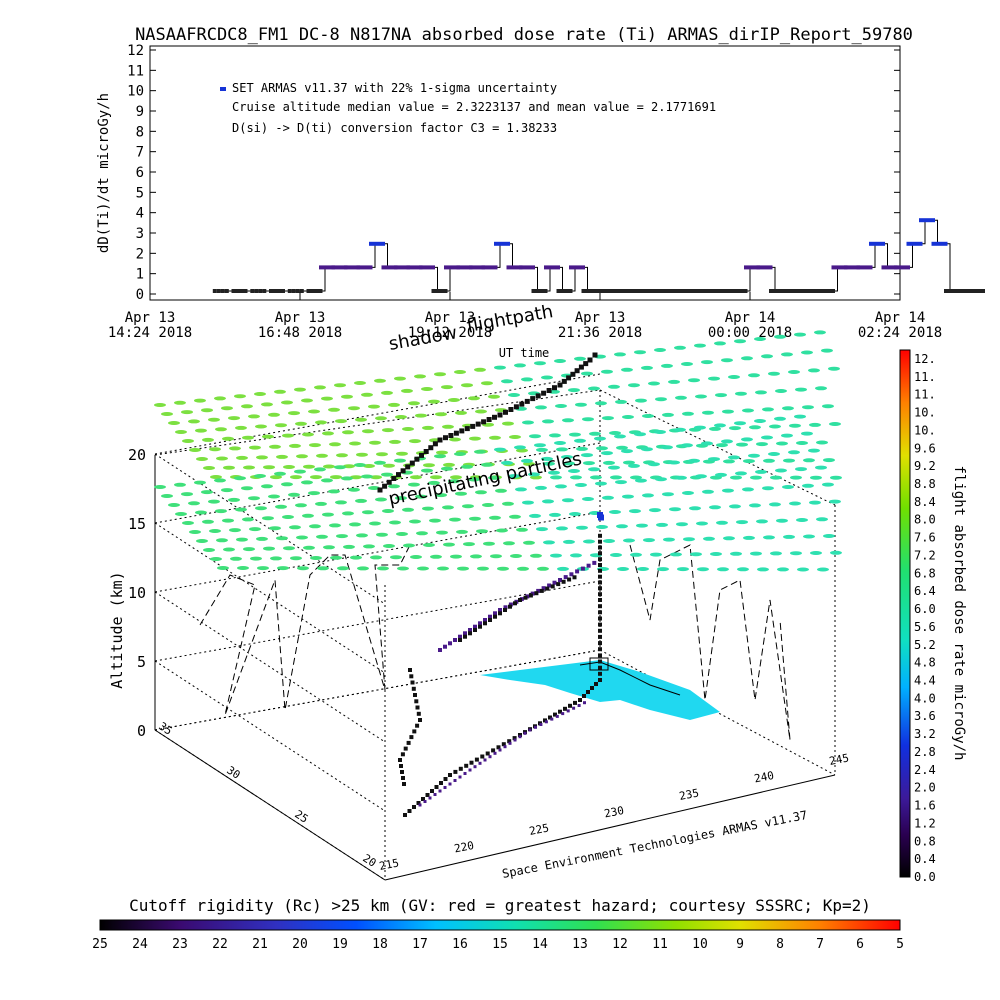 The height and width of the screenshot is (1000, 1000). Describe the element at coordinates (839, 759) in the screenshot. I see `longitude-tick-label: 245` at that location.